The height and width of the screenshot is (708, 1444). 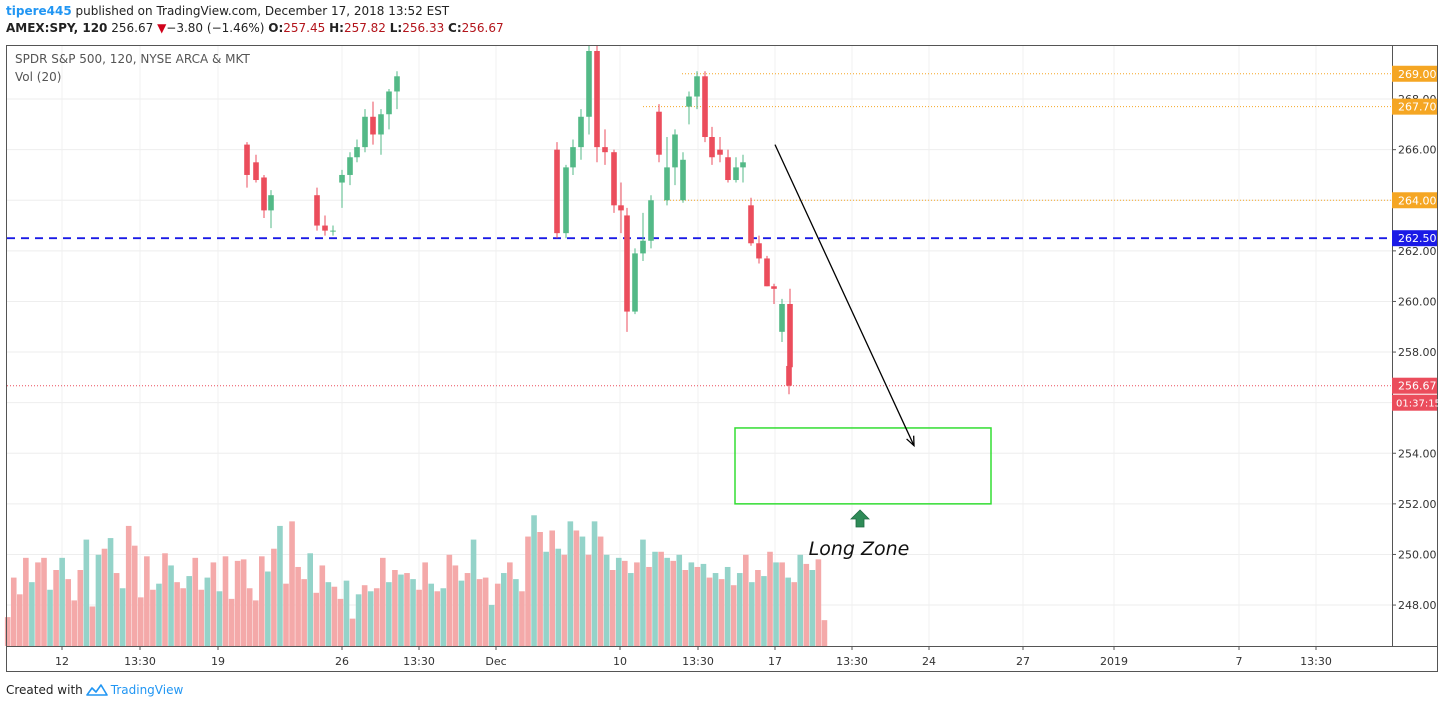 I want to click on price-badge: 269.00, so click(x=1417, y=74).